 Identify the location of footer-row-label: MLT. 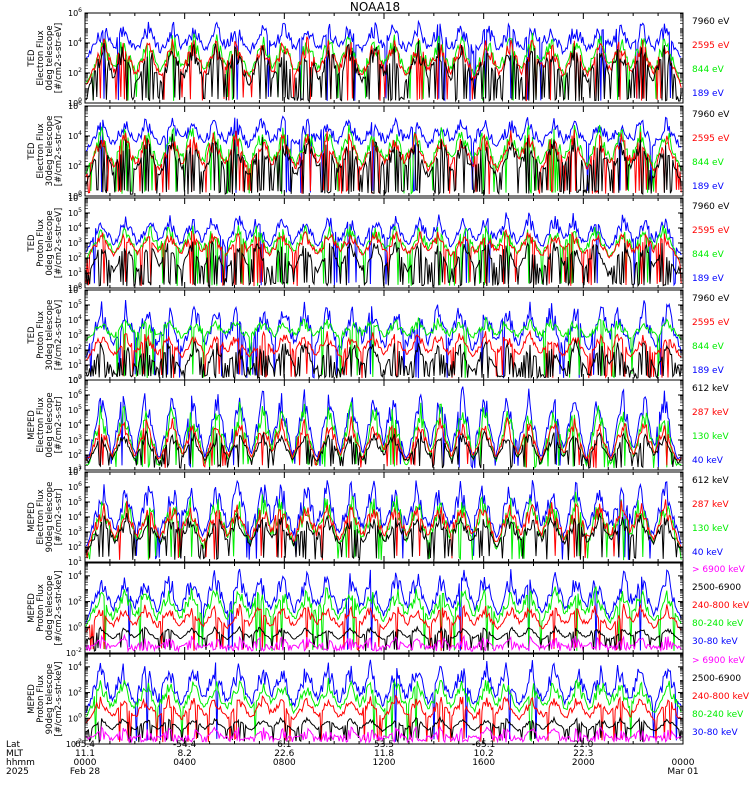
(15, 754).